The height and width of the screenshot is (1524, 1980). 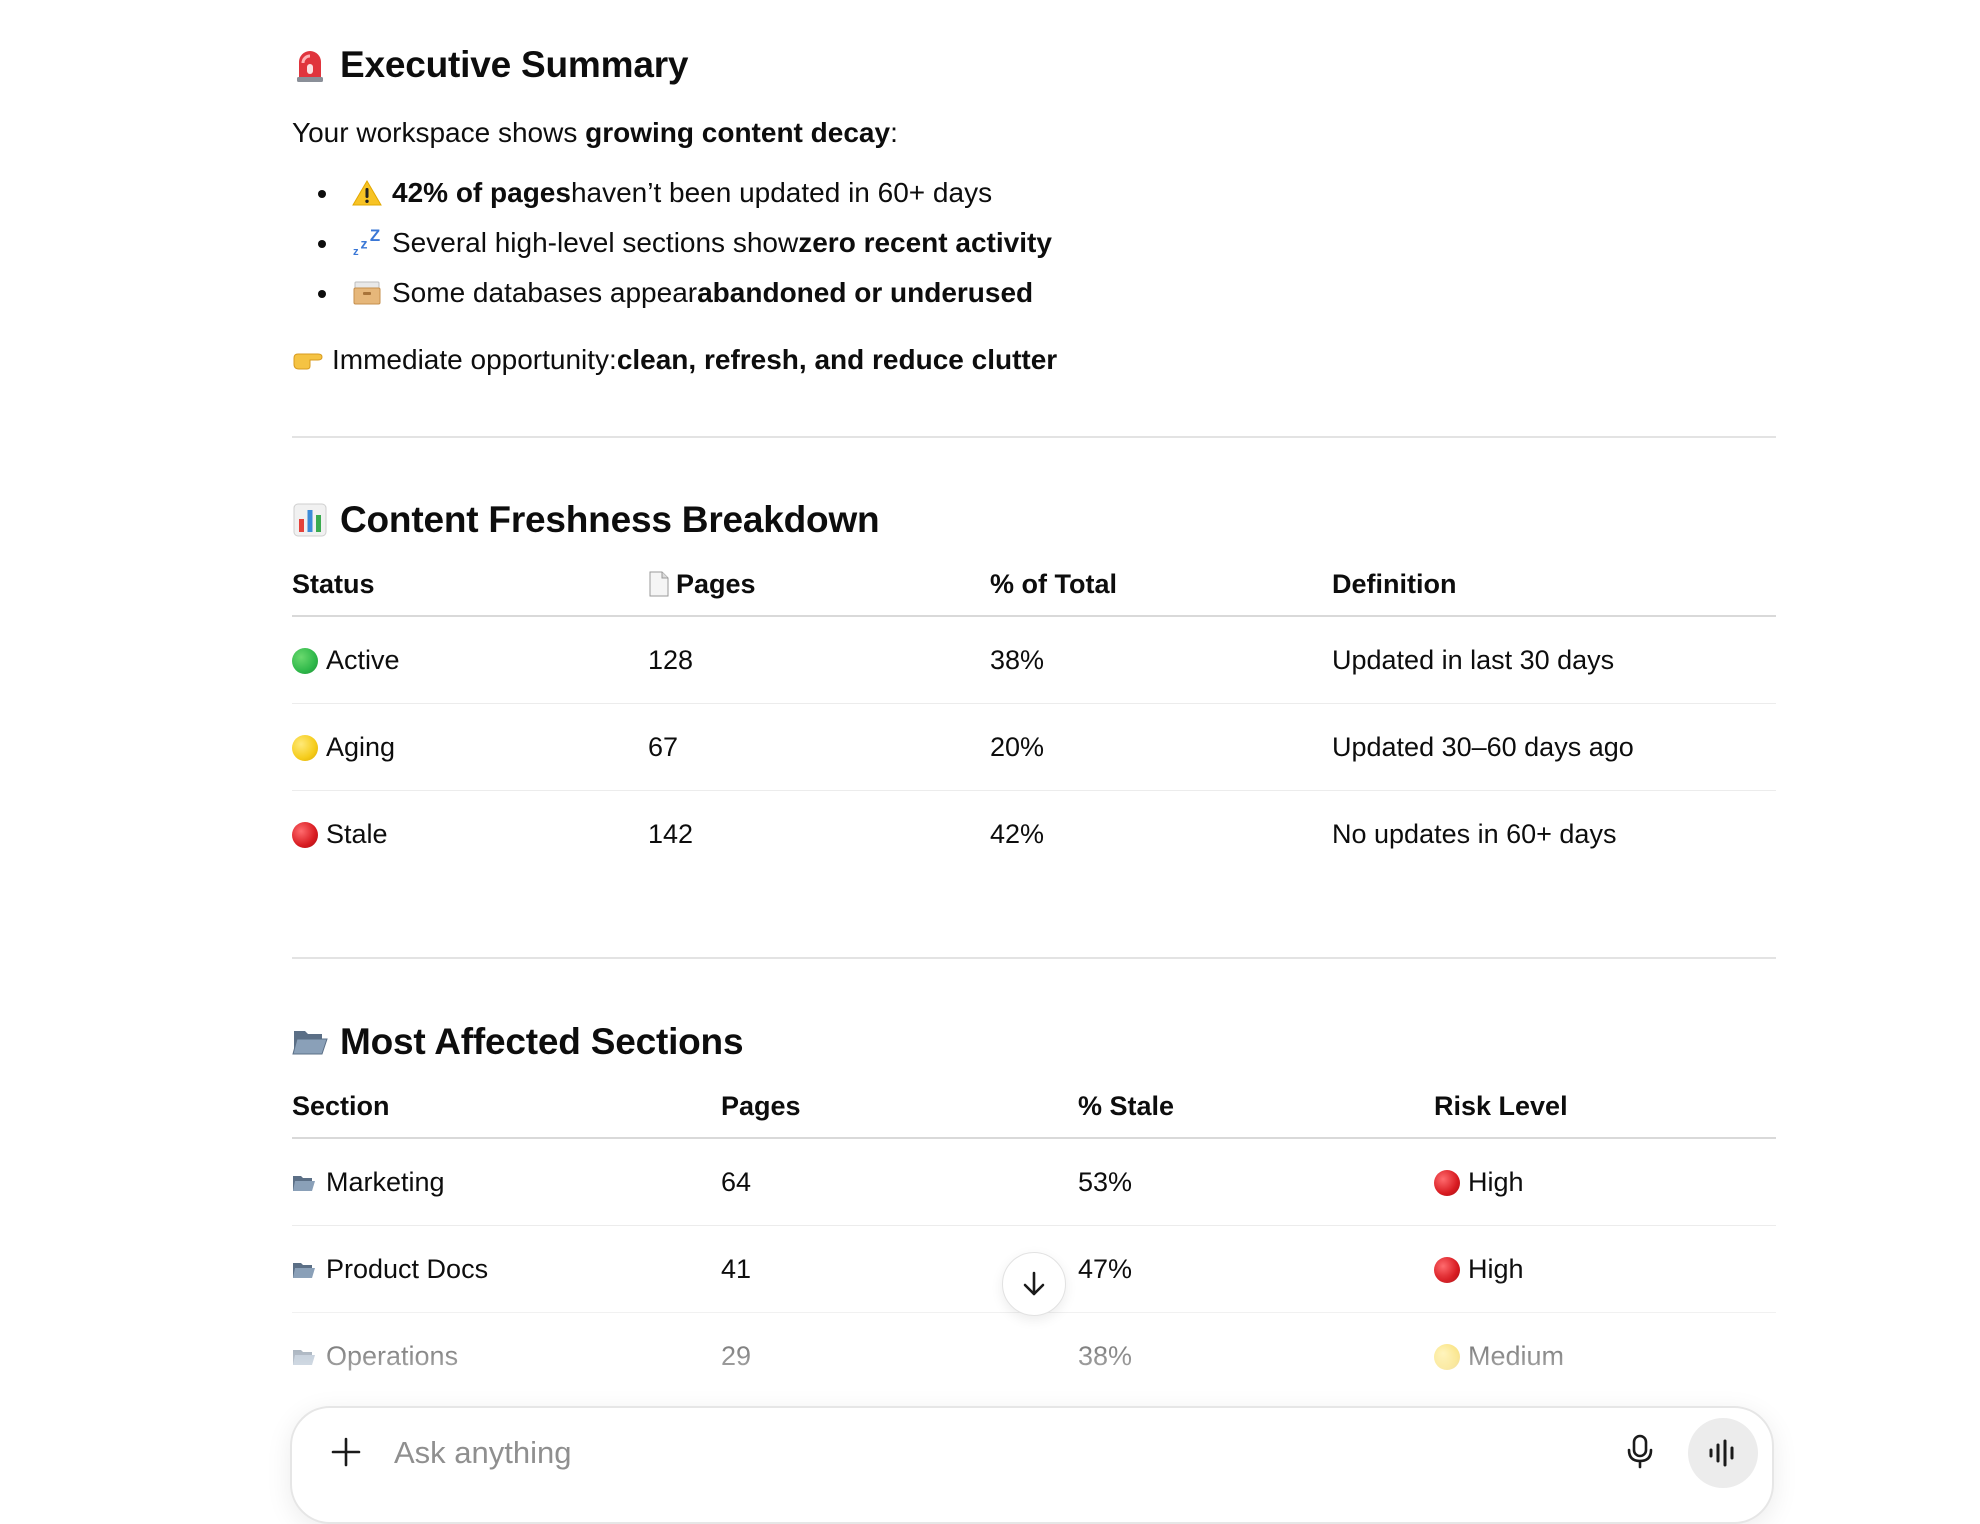 I want to click on status-cell: Aging, so click(x=470, y=747).